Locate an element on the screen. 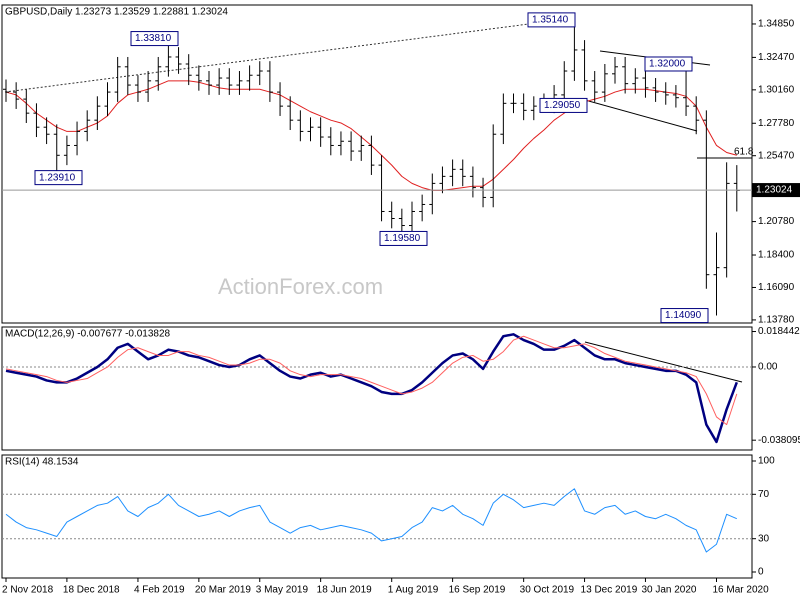  x-tick-label: 30 Oct 2019 is located at coordinates (547, 590).